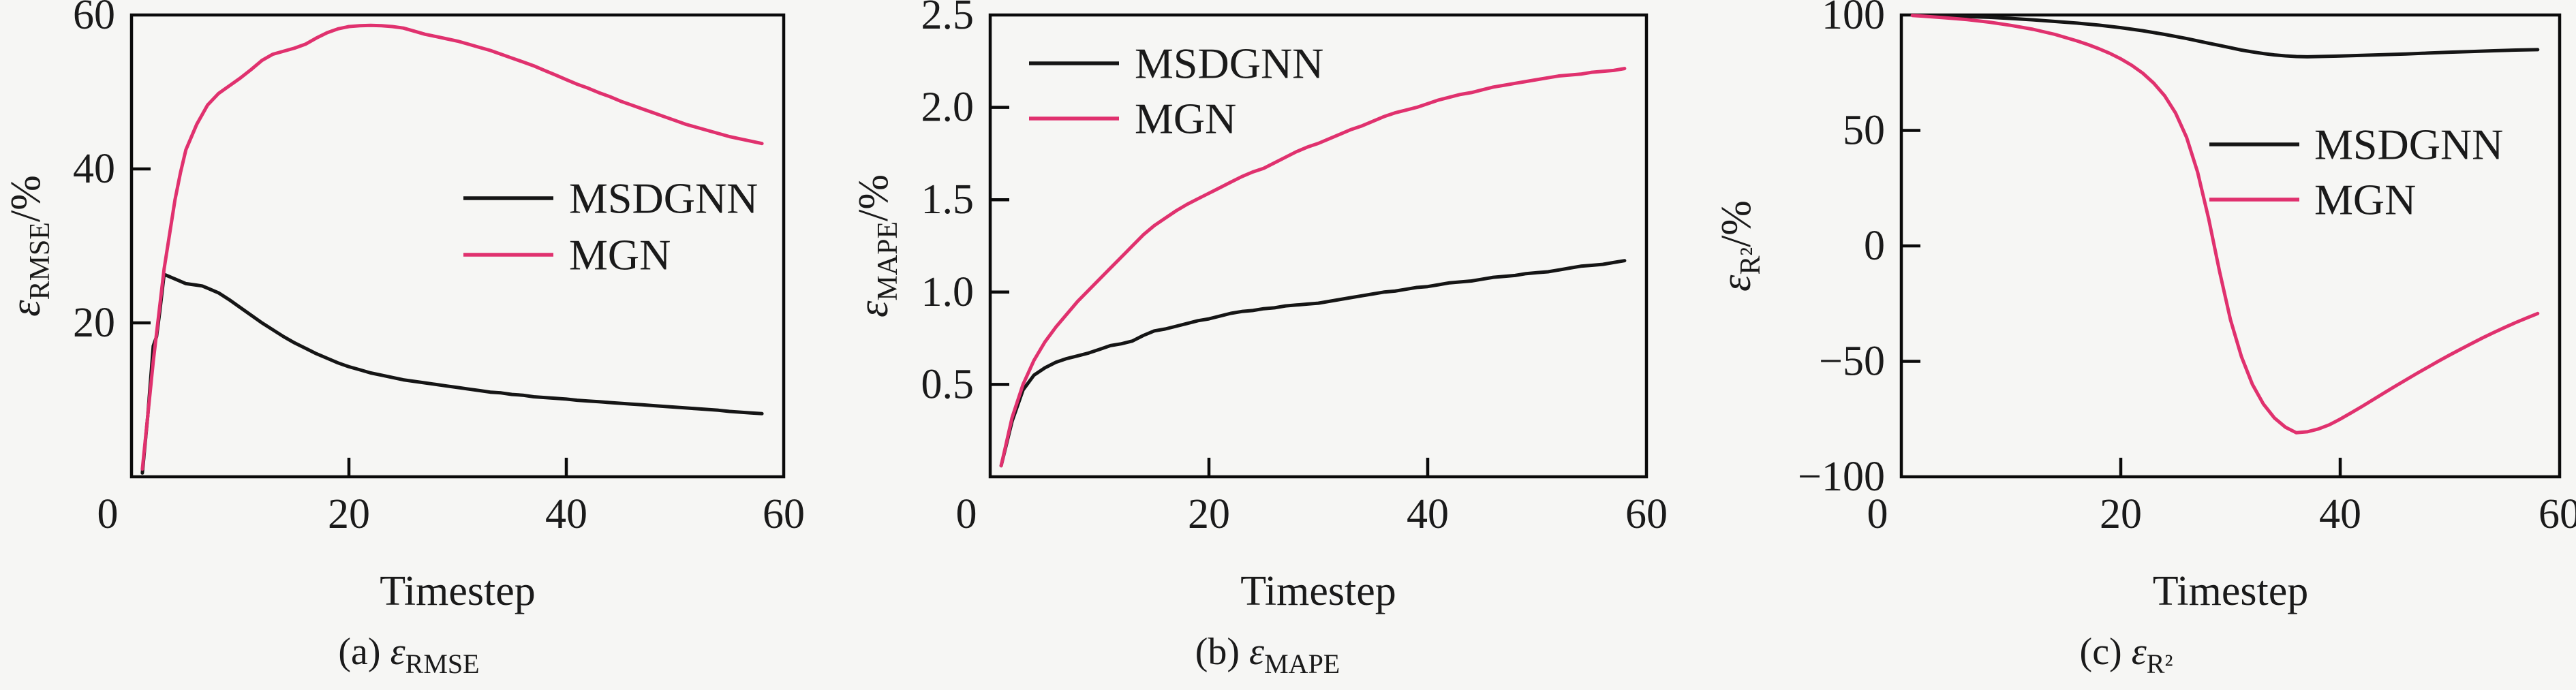 This screenshot has height=690, width=2576. What do you see at coordinates (948, 19) in the screenshot?
I see `y-tick-label: 2.5` at bounding box center [948, 19].